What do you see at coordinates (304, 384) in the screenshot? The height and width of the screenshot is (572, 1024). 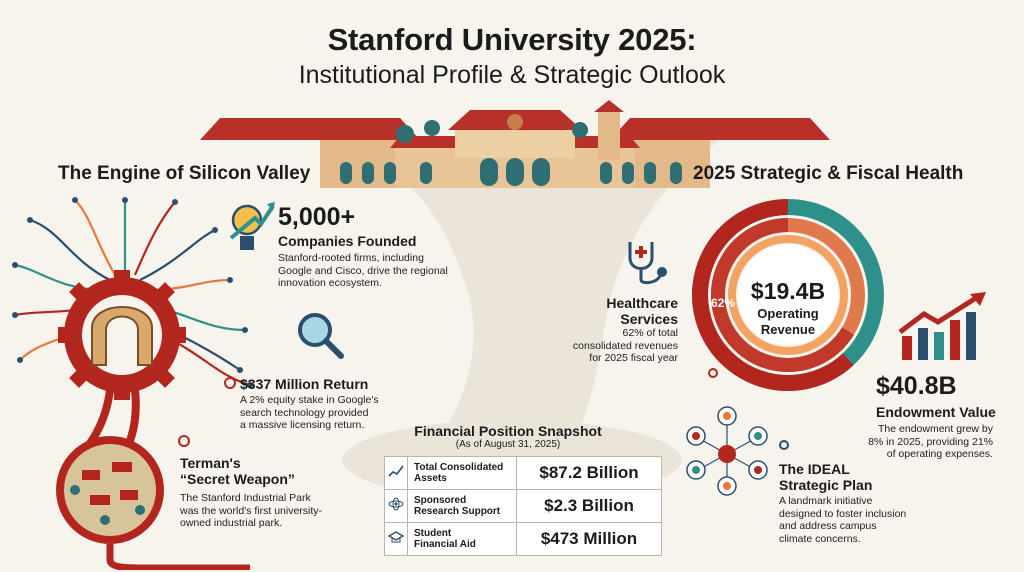 I see `return-value: $337 Million Return` at bounding box center [304, 384].